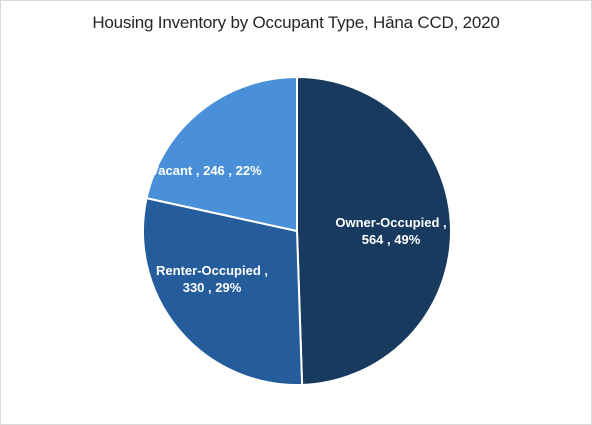 This screenshot has height=425, width=592. What do you see at coordinates (212, 279) in the screenshot?
I see `slice-label-renter-occupied: Renter-Occupied , 330 , 29%` at bounding box center [212, 279].